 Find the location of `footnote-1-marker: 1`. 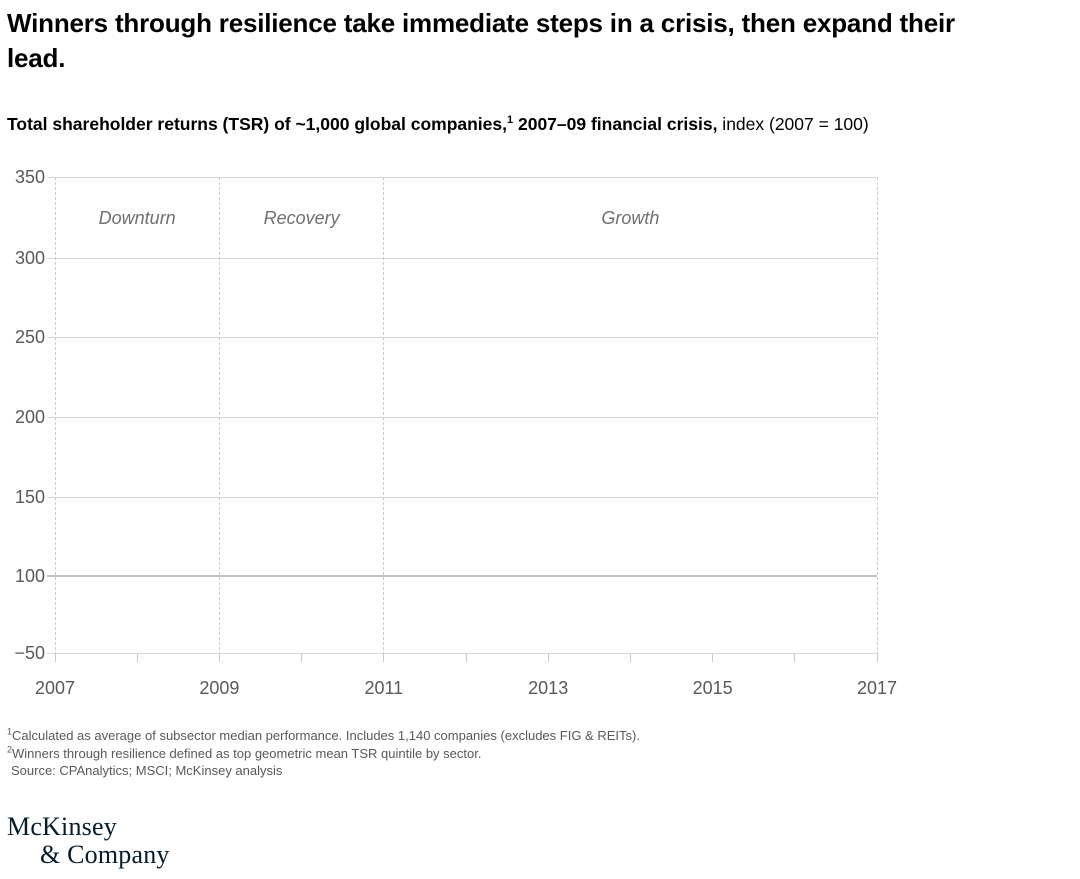

footnote-1-marker: 1 is located at coordinates (10, 731).